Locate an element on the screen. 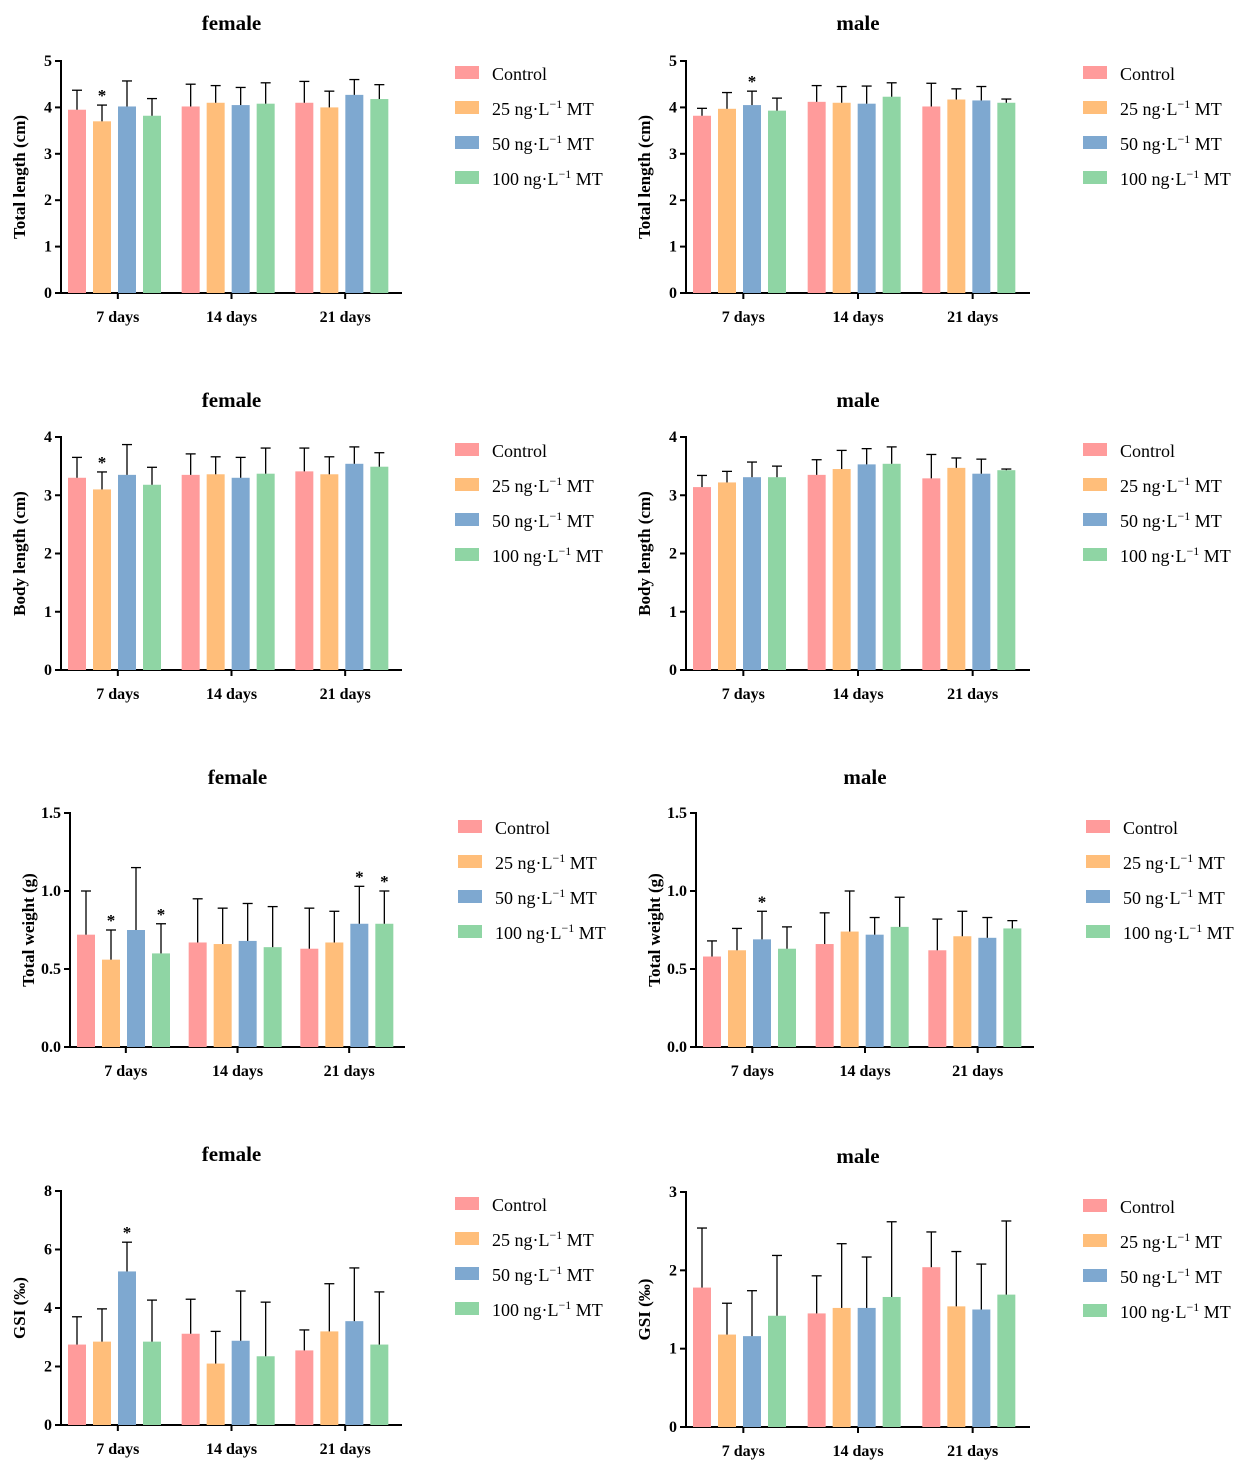 Image resolution: width=1240 pixels, height=1466 pixels. y-axis-label: Total weight (g) is located at coordinates (654, 930).